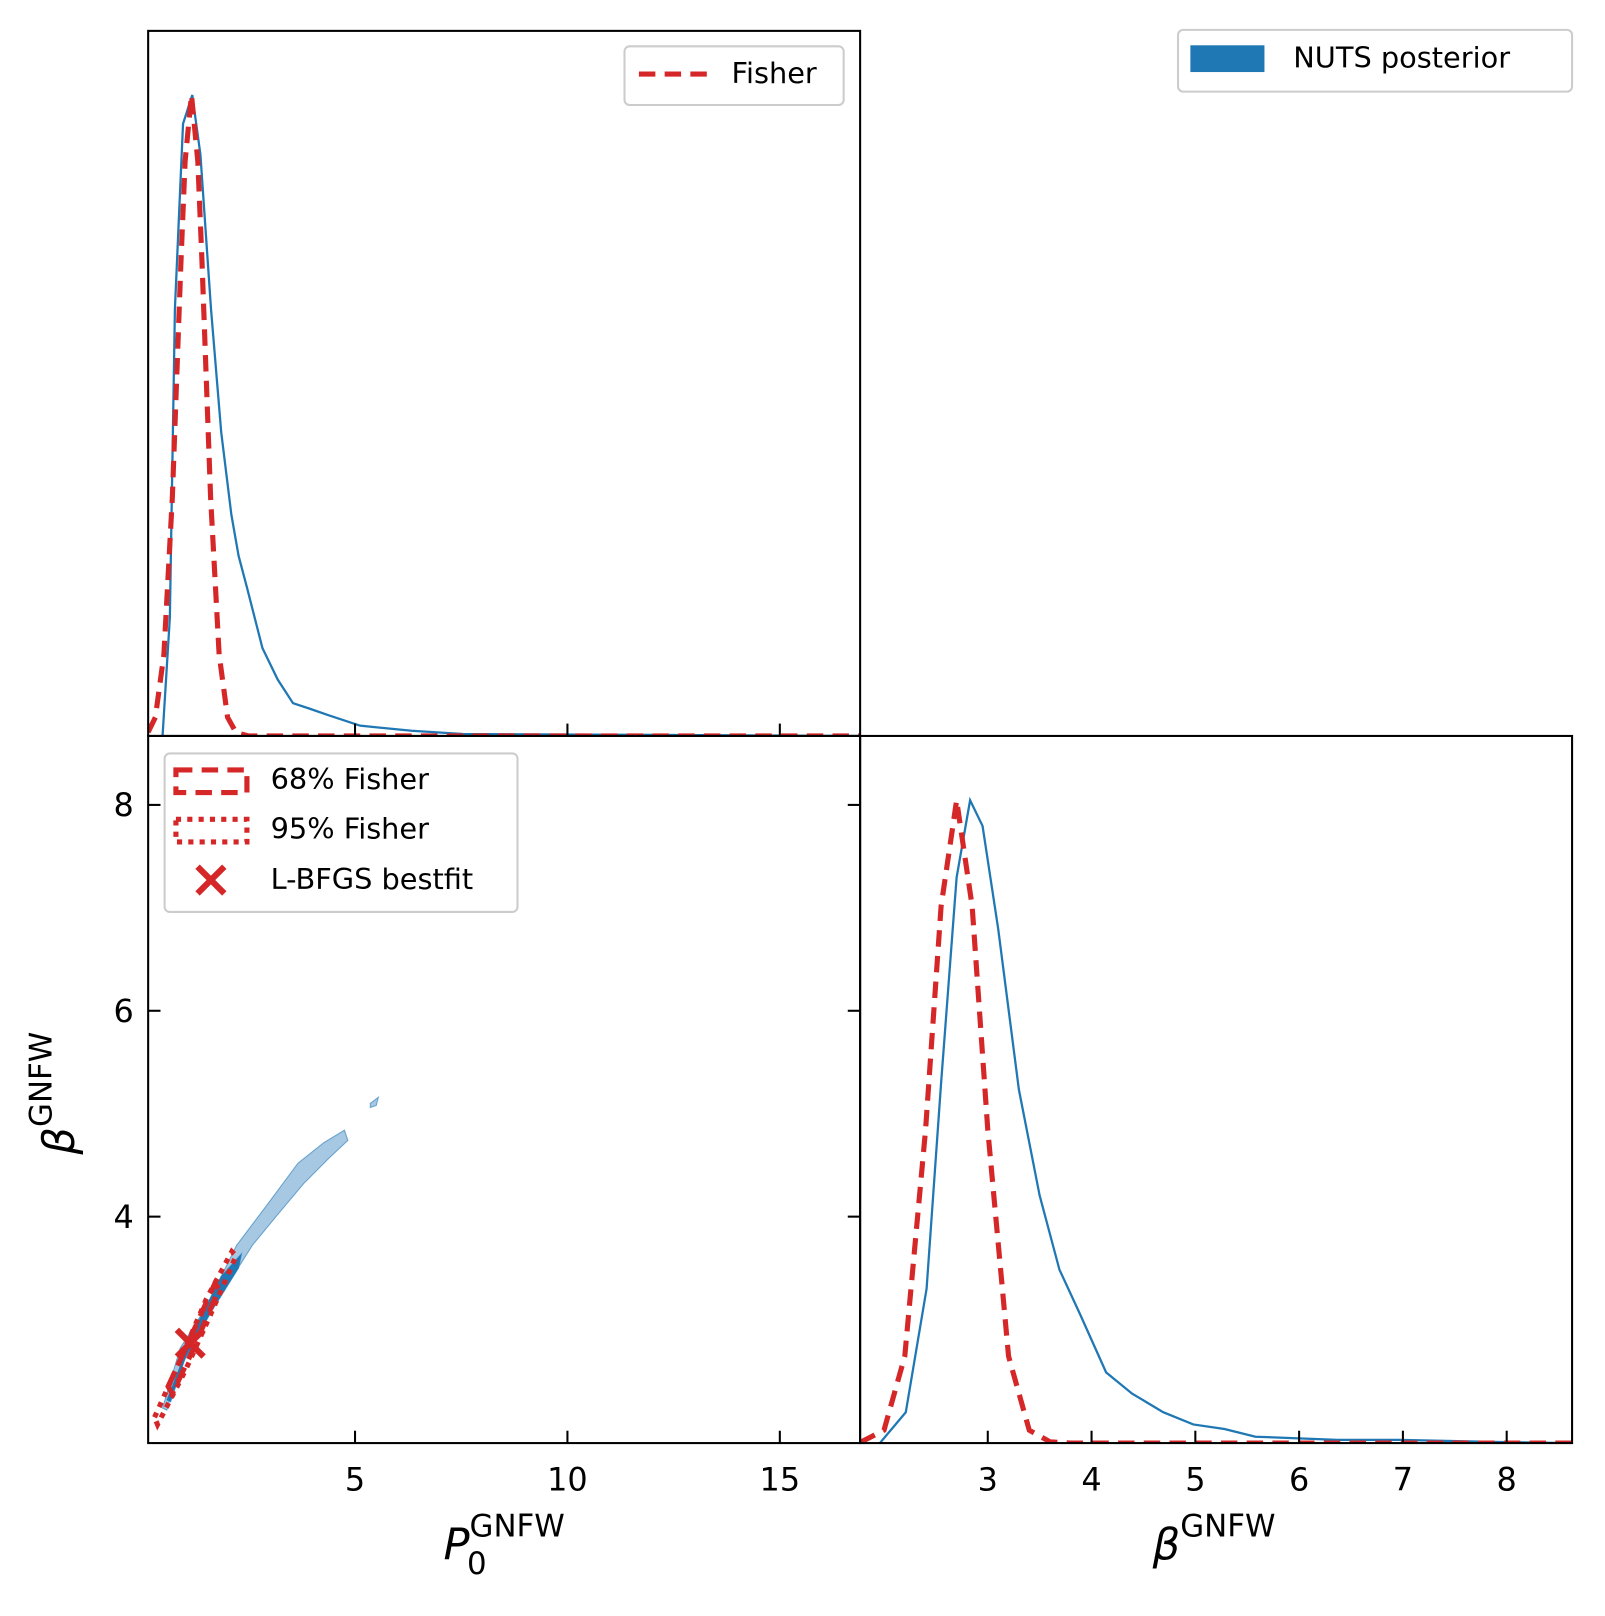 This screenshot has height=1616, width=1605. Describe the element at coordinates (123, 1217) in the screenshot. I see `y-tick-label: 4` at that location.